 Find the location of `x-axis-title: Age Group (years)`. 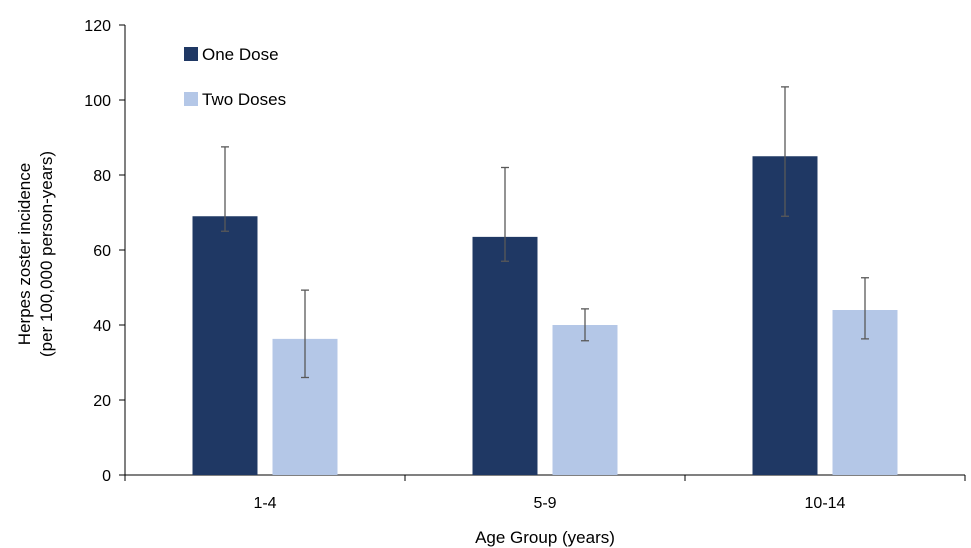

x-axis-title: Age Group (years) is located at coordinates (545, 537).